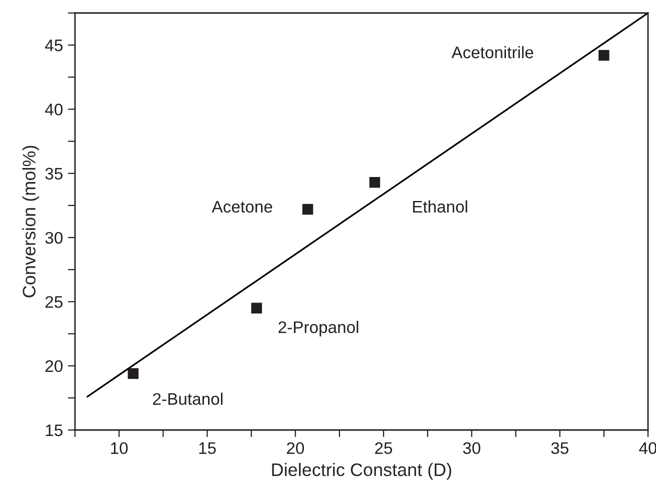  Describe the element at coordinates (187, 398) in the screenshot. I see `annotation: 2-Butanol` at that location.